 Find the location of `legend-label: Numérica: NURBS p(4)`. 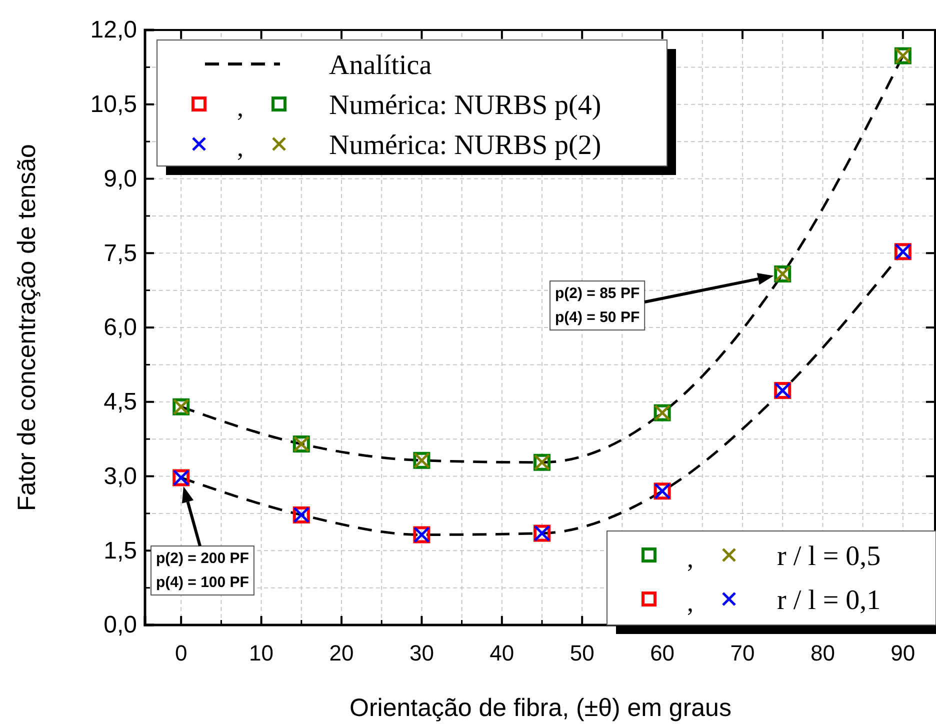

legend-label: Numérica: NURBS p(4) is located at coordinates (465, 105).